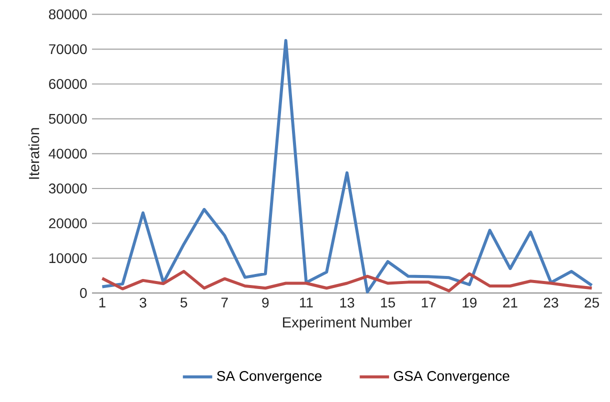 The height and width of the screenshot is (402, 610). What do you see at coordinates (143, 303) in the screenshot?
I see `x-tick-label: 3` at bounding box center [143, 303].